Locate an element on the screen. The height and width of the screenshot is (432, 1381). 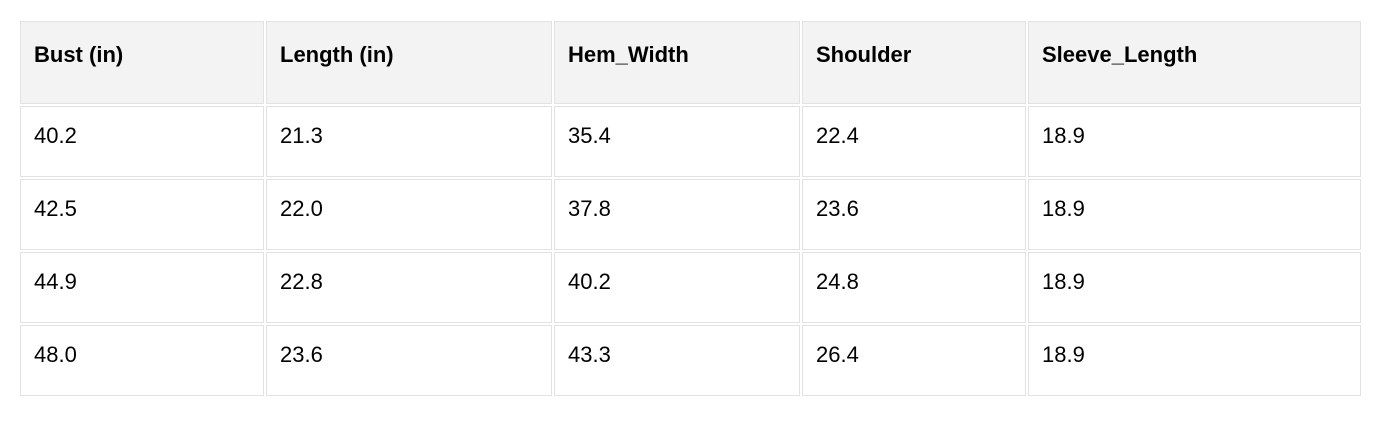
column-header-hem-width: Hem_Width is located at coordinates (677, 62).